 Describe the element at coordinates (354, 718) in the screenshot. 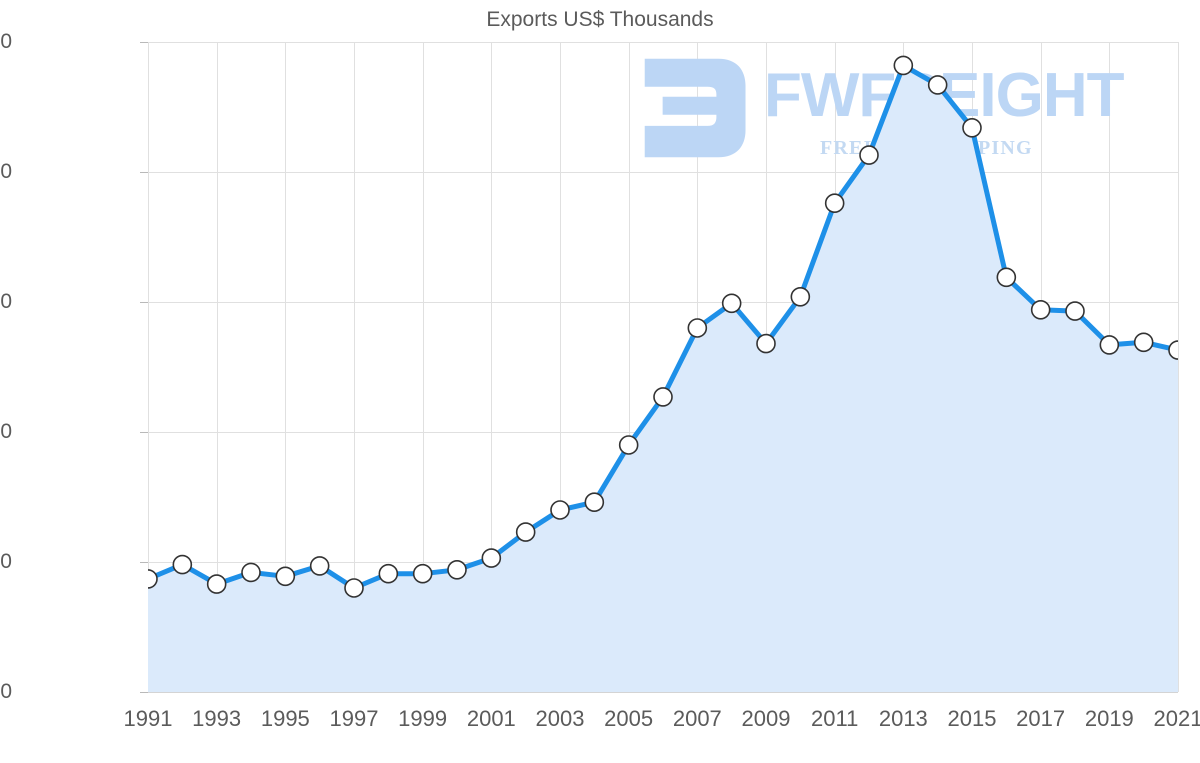

I see `x-axis-tick-label: 1997` at that location.